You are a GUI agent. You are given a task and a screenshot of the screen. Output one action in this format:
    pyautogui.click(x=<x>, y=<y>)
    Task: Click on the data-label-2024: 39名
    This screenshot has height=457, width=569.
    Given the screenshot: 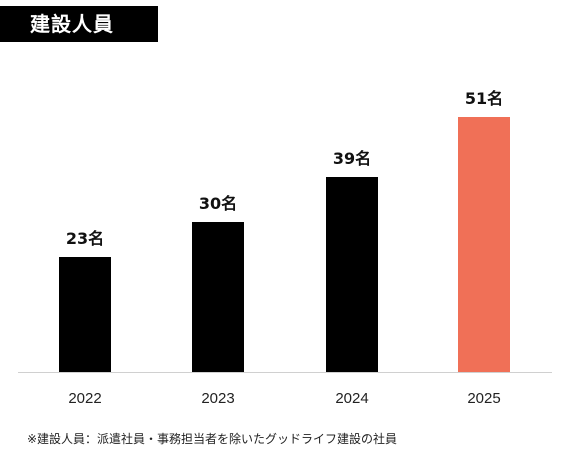 What is the action you would take?
    pyautogui.click(x=352, y=158)
    